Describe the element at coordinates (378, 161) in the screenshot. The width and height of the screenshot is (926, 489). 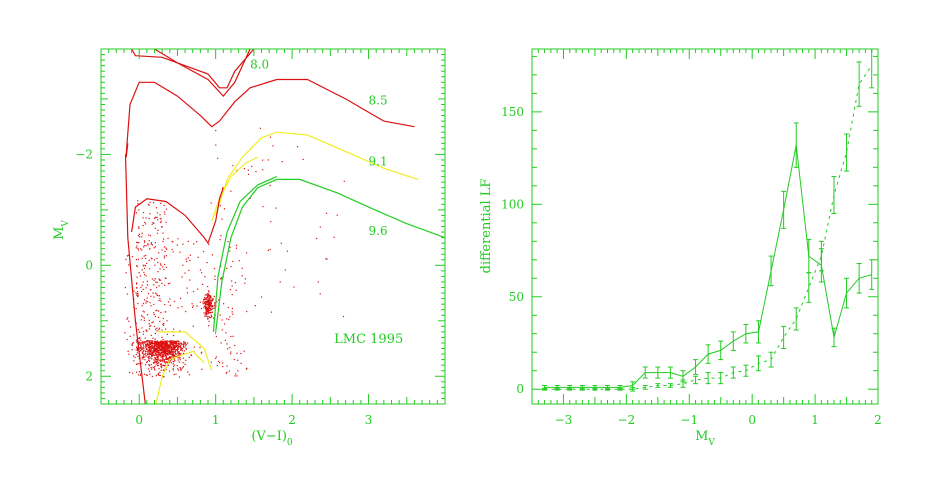
I see `isochrone-label: 9.1` at that location.